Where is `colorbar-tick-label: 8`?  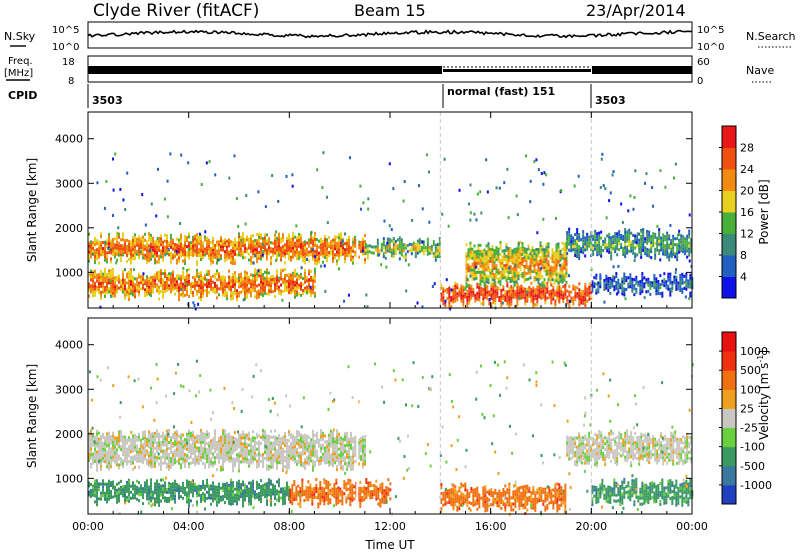 colorbar-tick-label: 8 is located at coordinates (743, 255).